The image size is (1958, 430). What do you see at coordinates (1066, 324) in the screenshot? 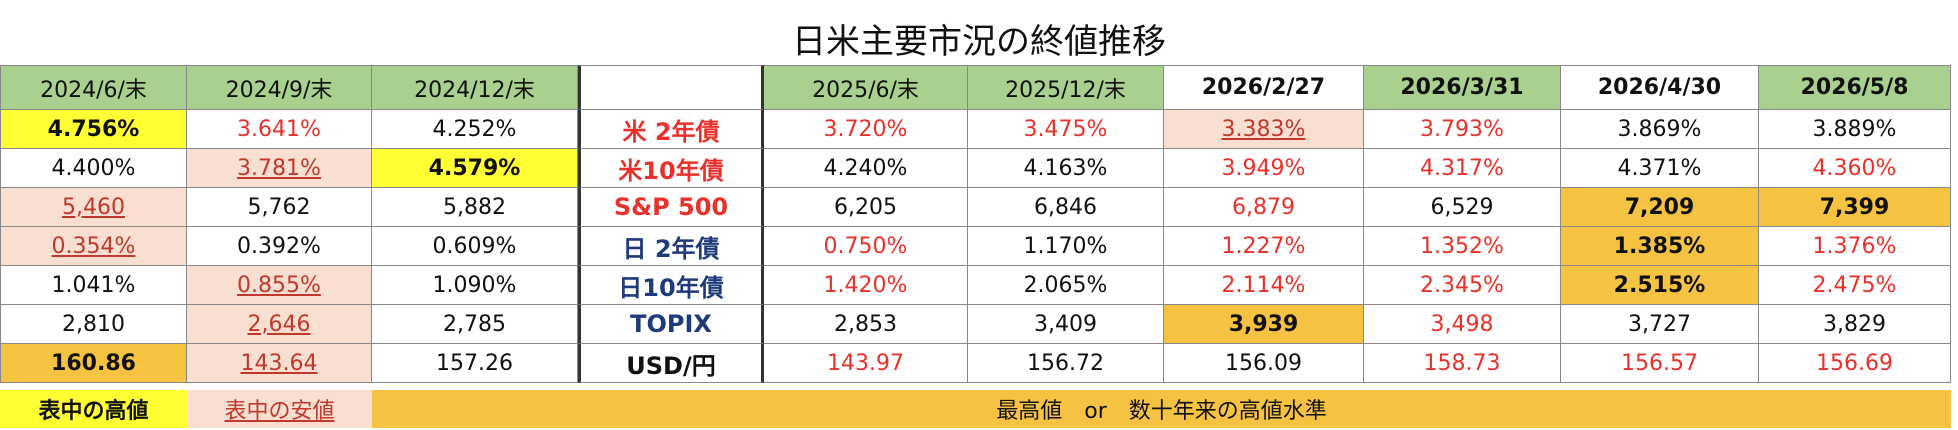
I see `value-cell: 3,409` at bounding box center [1066, 324].